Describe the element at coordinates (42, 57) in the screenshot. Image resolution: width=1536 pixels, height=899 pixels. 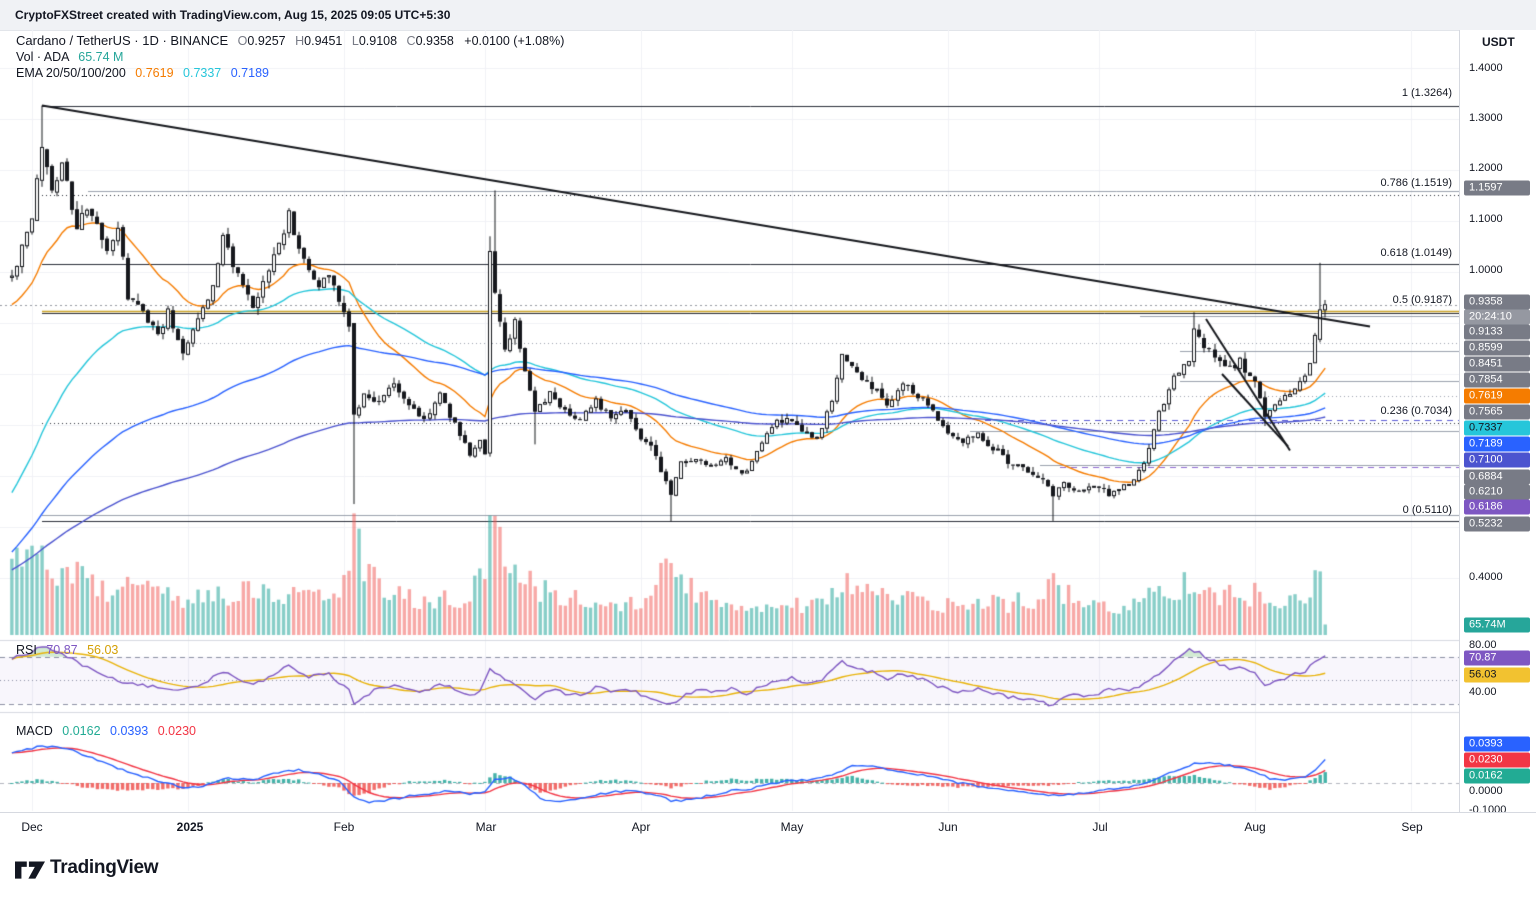
I see `volume-legend-label: Vol · ADA` at that location.